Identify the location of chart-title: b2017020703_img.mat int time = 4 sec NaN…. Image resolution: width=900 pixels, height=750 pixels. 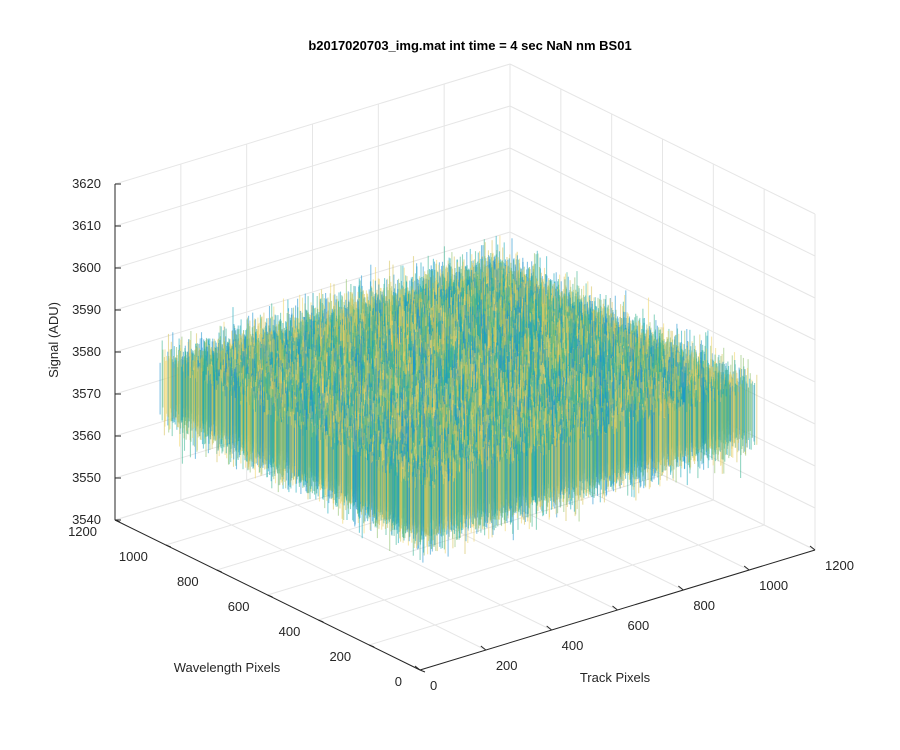
(469, 45).